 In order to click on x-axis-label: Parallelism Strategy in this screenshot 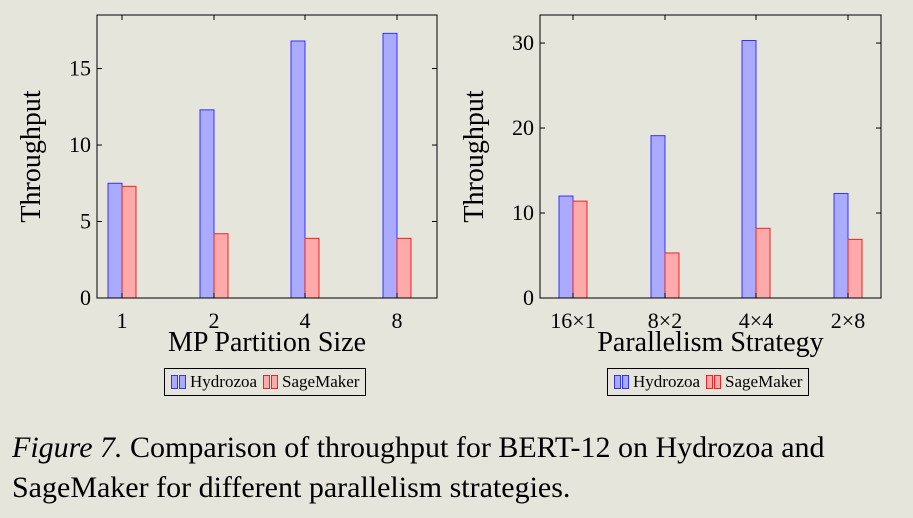, I will do `click(710, 342)`.